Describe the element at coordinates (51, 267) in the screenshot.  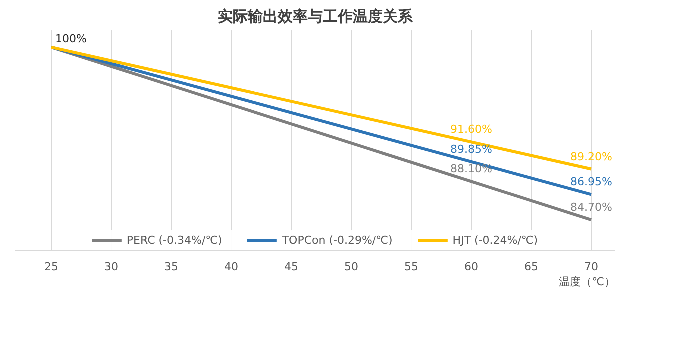
I see `x-tick-label: 25` at that location.